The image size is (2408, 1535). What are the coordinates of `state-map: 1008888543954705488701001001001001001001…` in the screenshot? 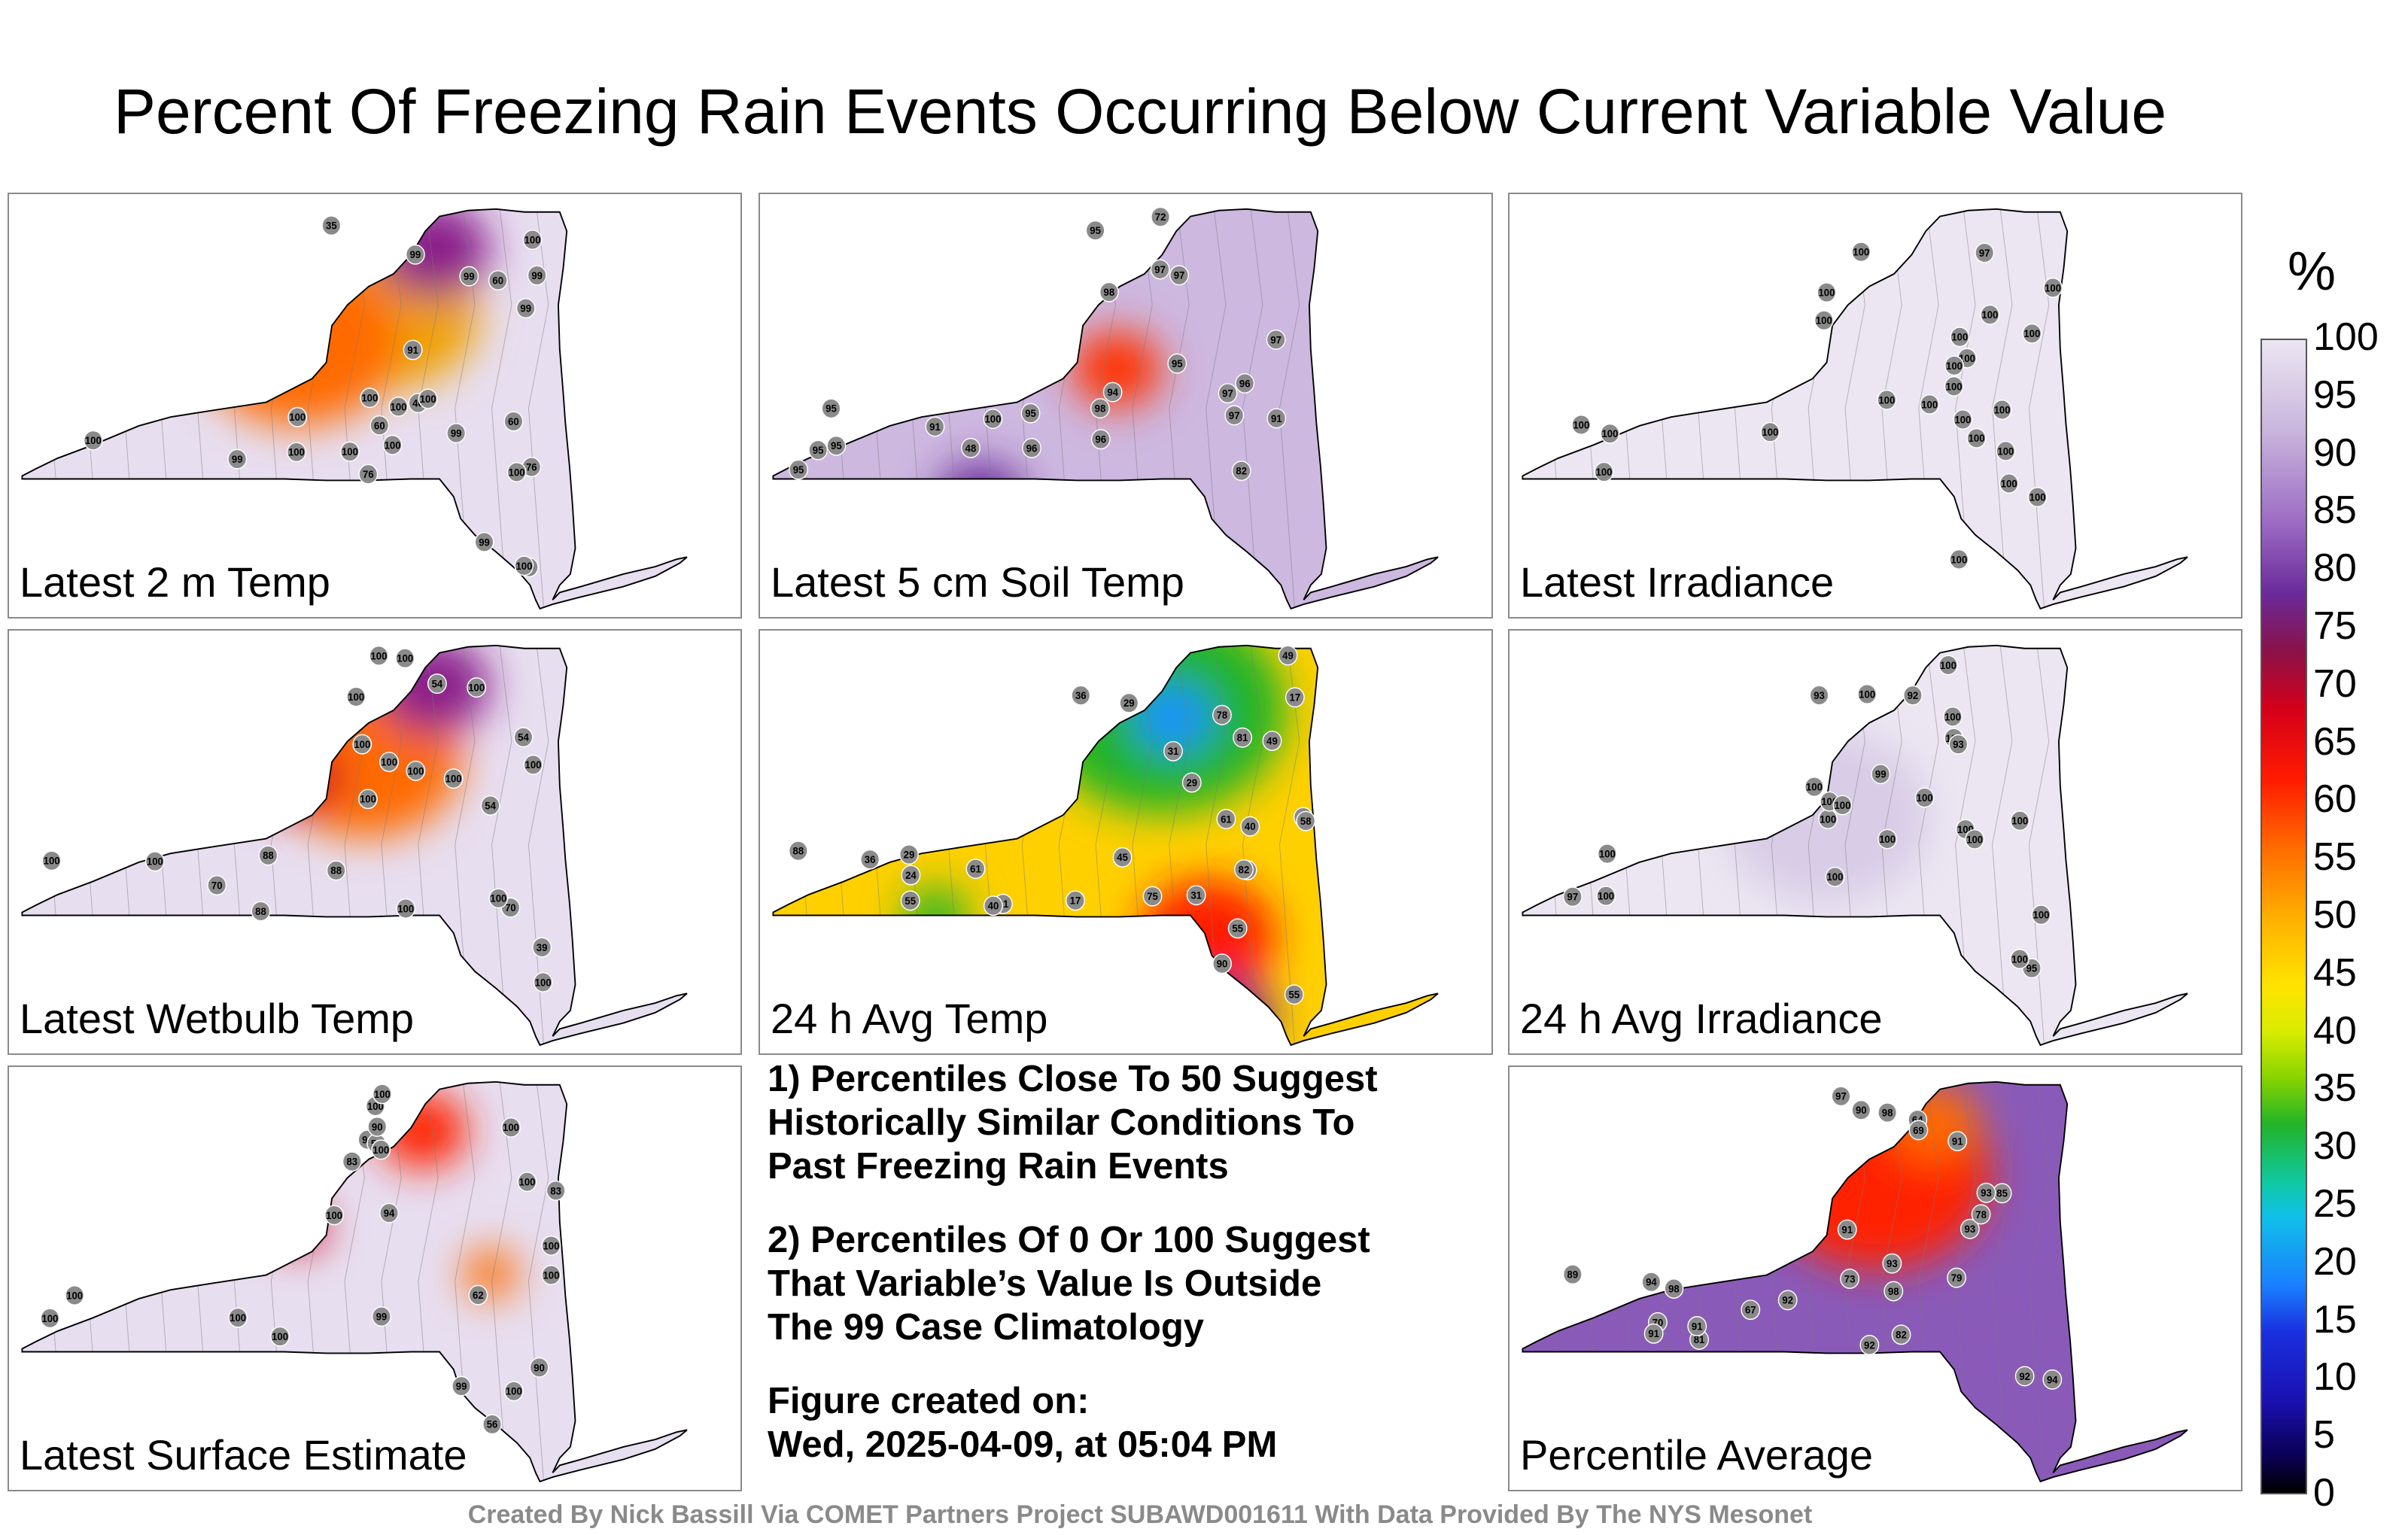 It's located at (354, 845).